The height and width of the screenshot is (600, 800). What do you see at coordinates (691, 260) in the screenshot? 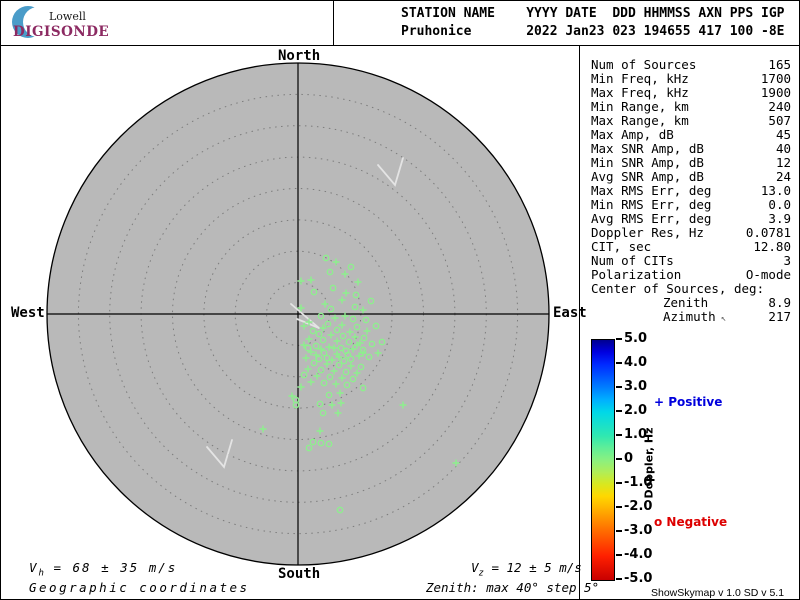
I see `param-row: Num of CITs 3` at bounding box center [691, 260].